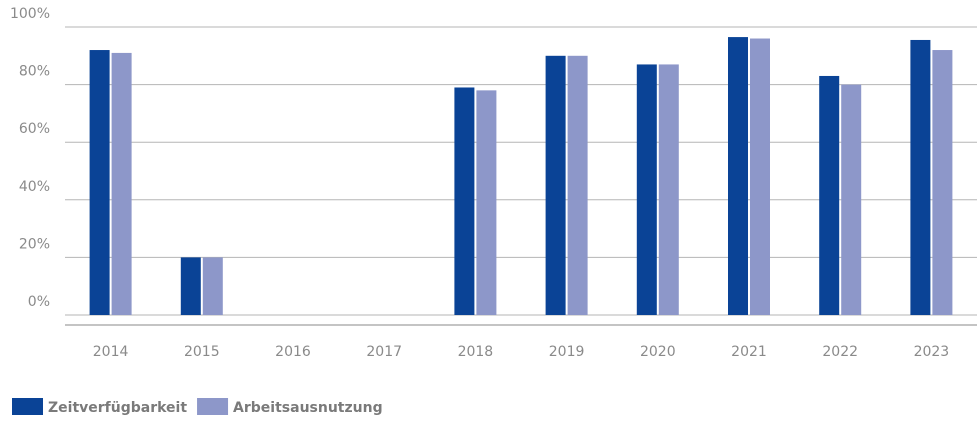 Image resolution: width=977 pixels, height=421 pixels. Describe the element at coordinates (202, 352) in the screenshot. I see `x-tick-label: 2015` at that location.